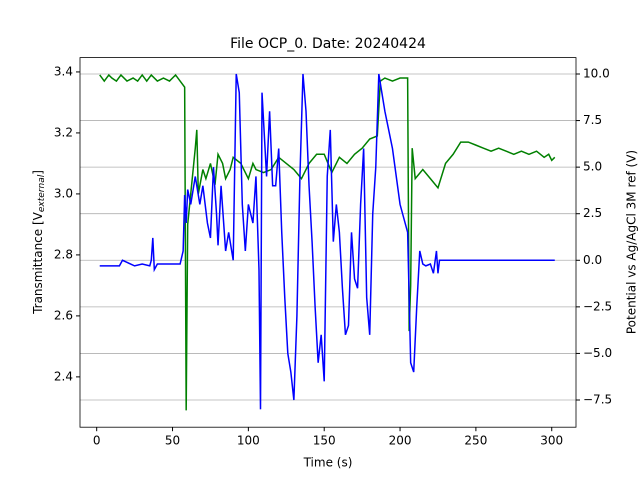 The image size is (640, 480). Describe the element at coordinates (597, 353) in the screenshot. I see `y2-tick-label: −5.0` at that location.